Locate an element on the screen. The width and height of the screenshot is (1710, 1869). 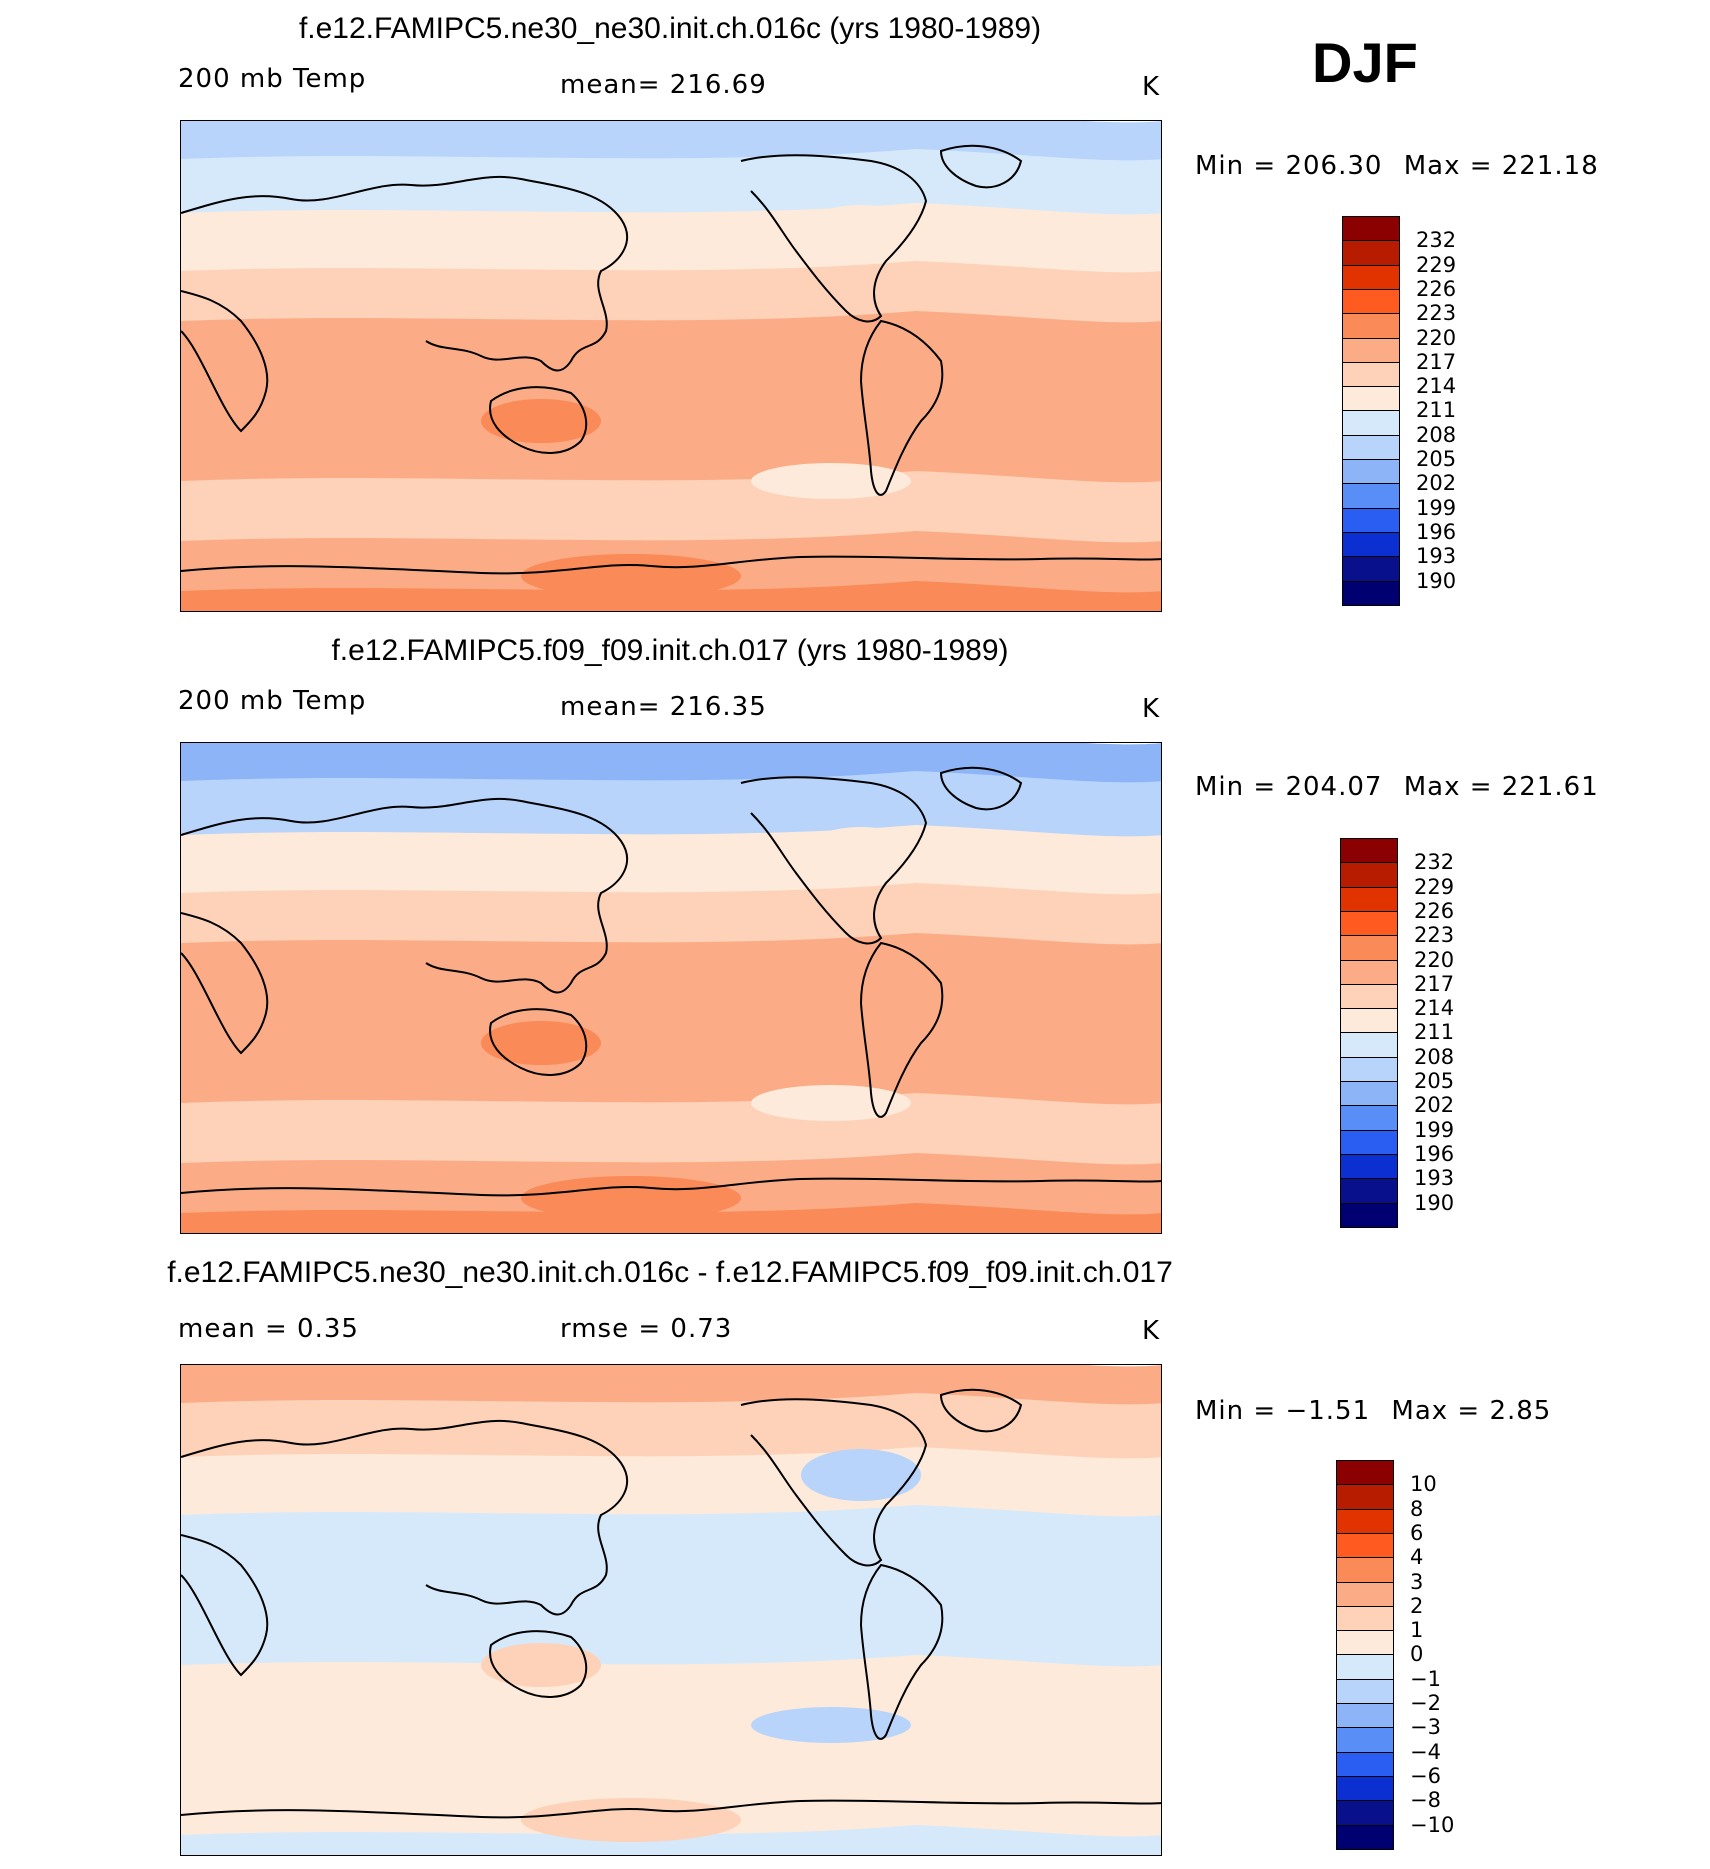
colorbar-level-label: 0 is located at coordinates (1417, 1654).